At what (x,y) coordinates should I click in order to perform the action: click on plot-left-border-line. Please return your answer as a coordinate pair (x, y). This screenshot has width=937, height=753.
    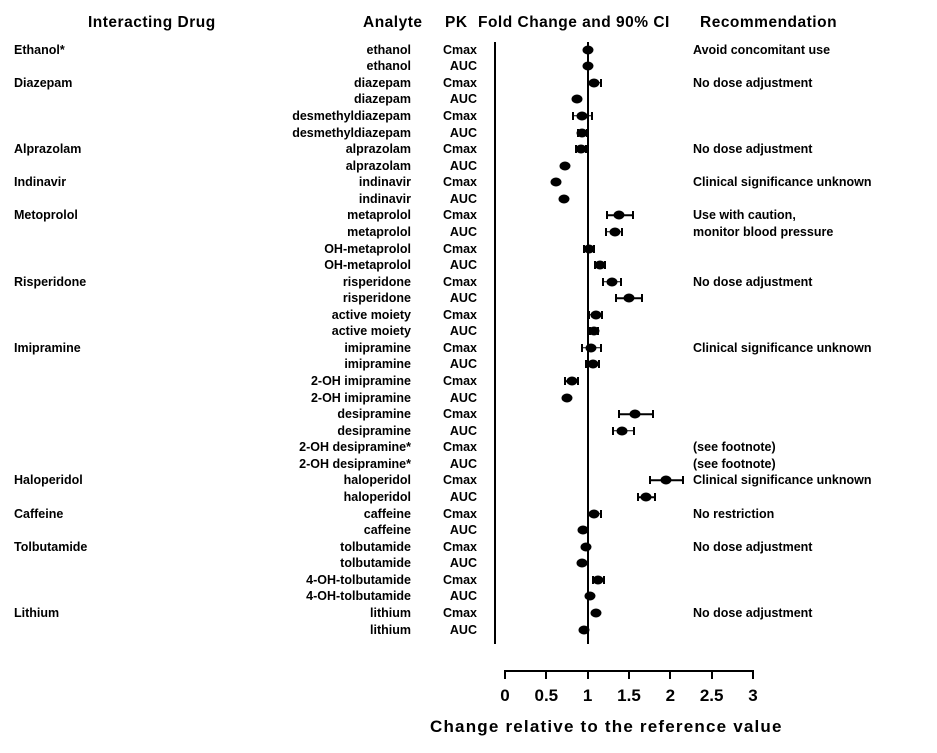
    Looking at the image, I should click on (495, 343).